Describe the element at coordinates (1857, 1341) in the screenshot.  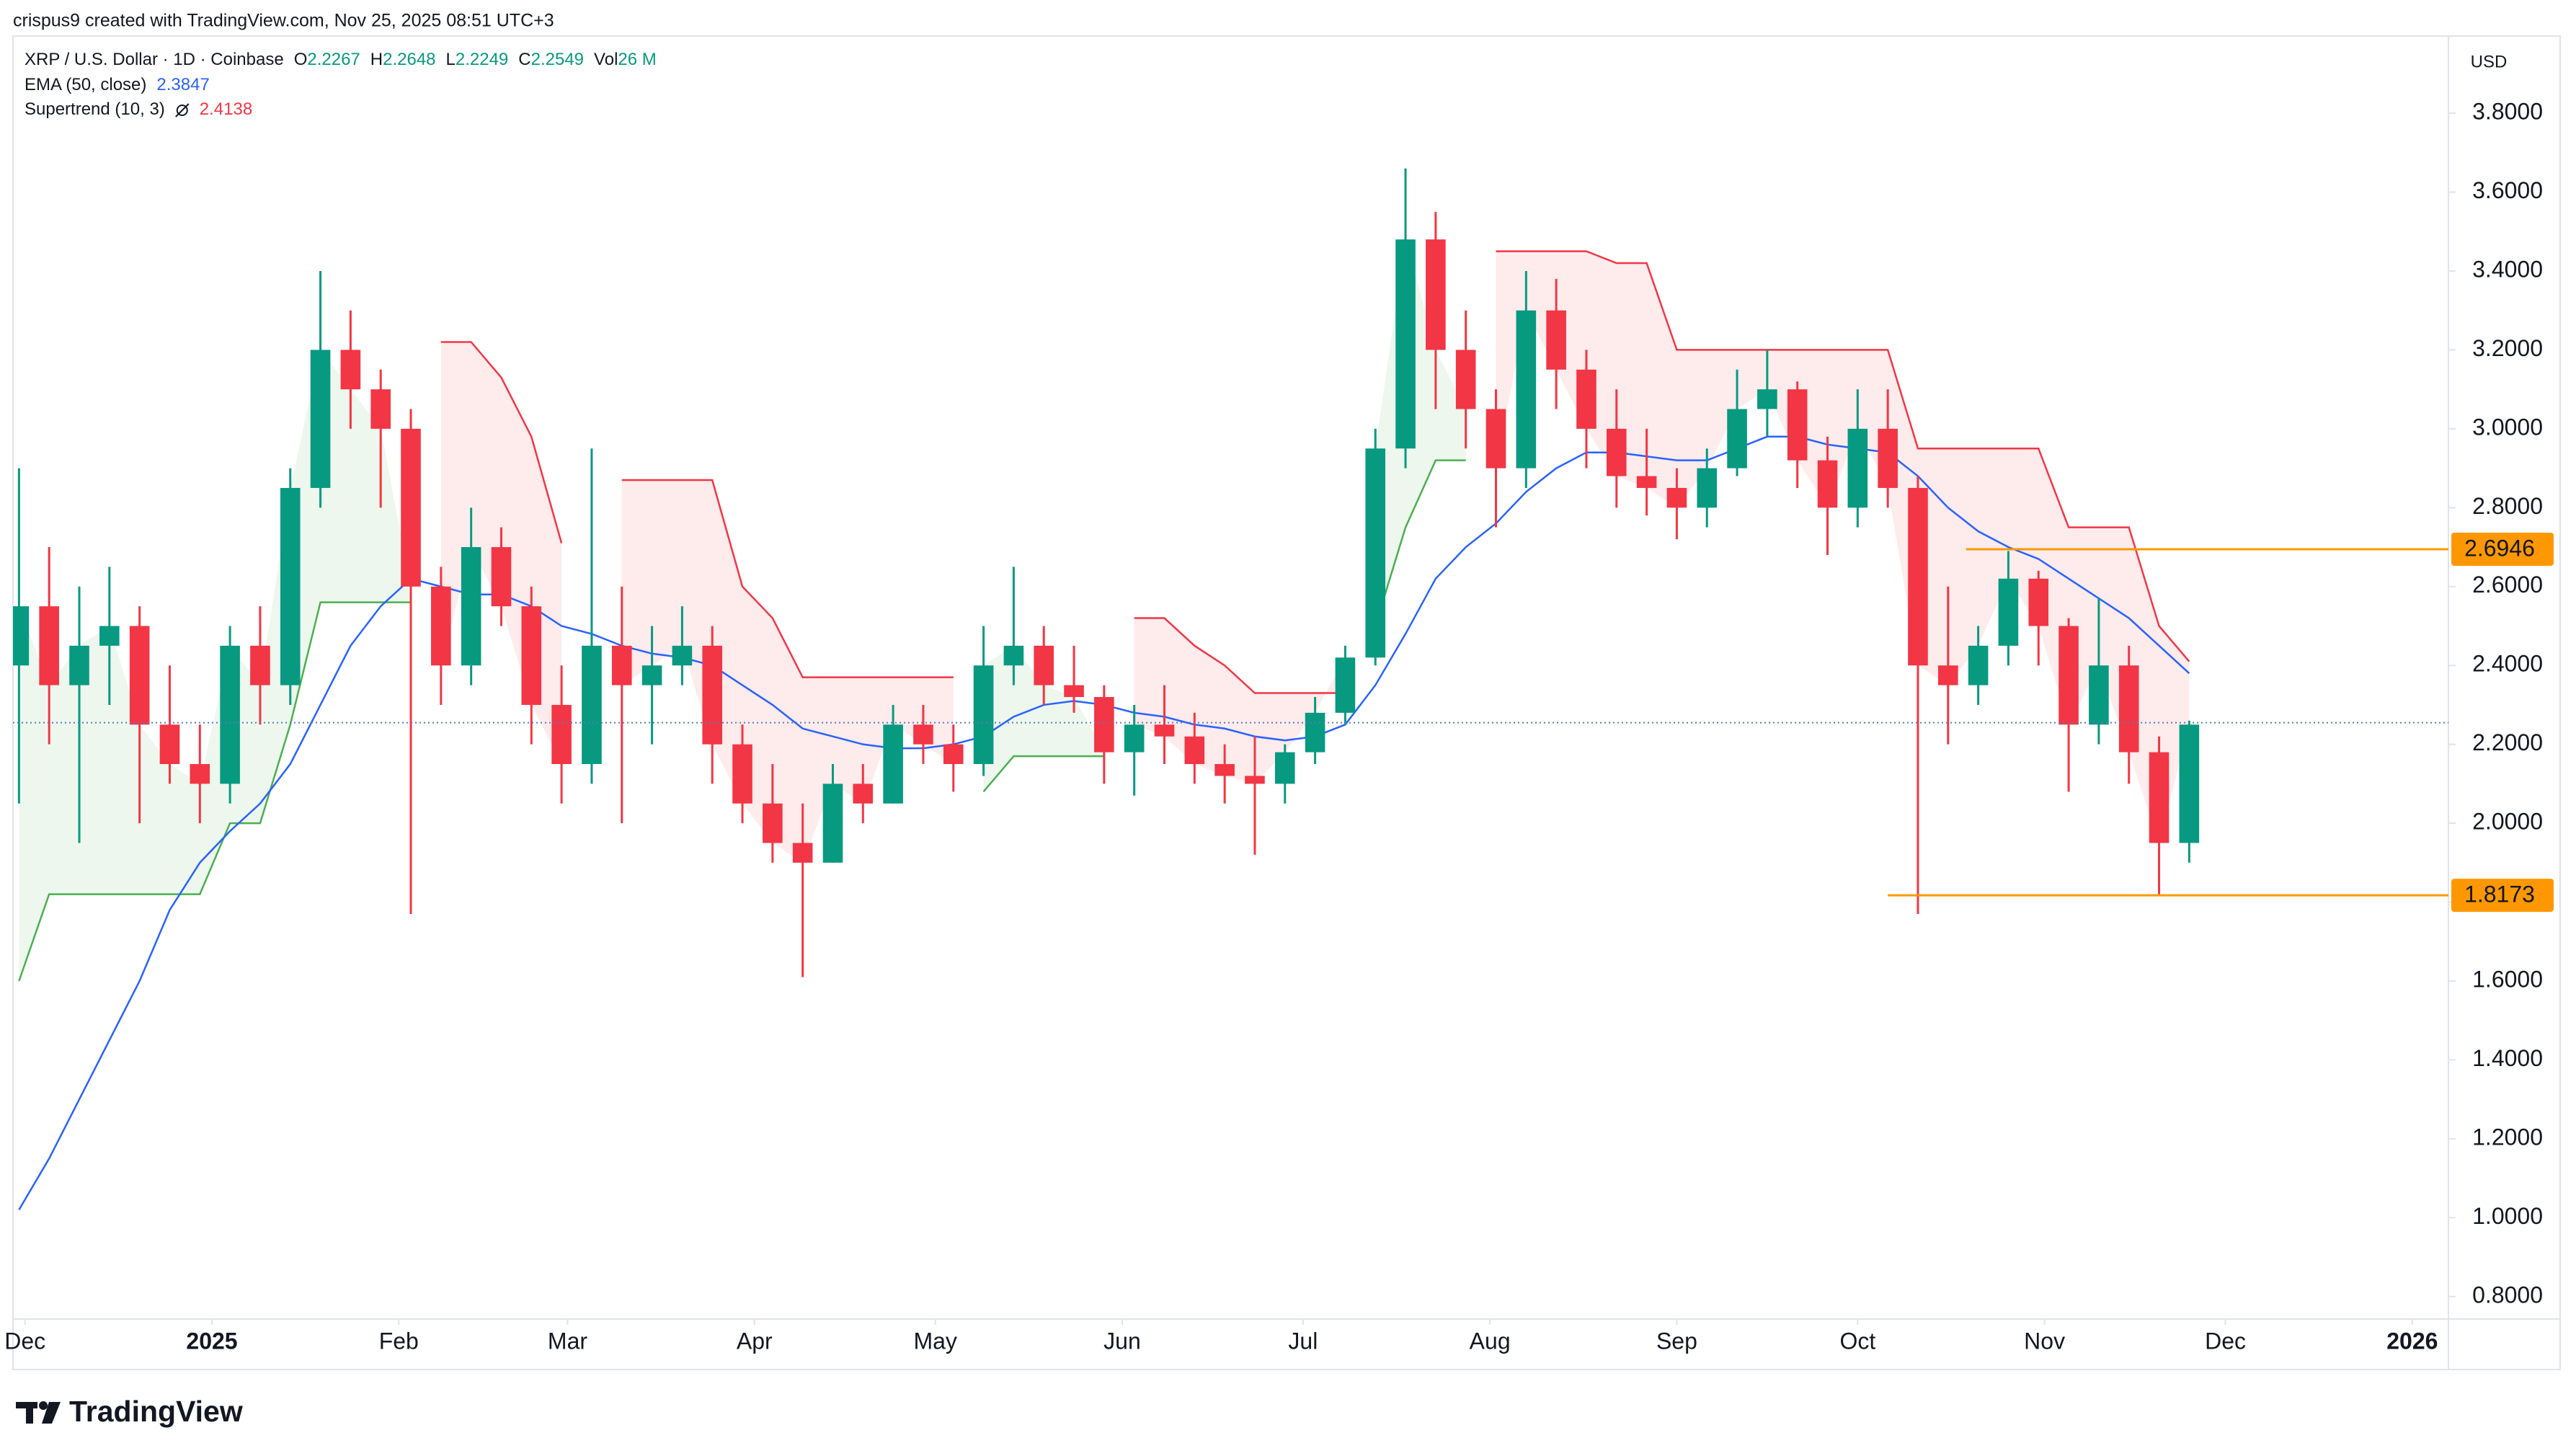
I see `x-tick-label: Oct` at that location.